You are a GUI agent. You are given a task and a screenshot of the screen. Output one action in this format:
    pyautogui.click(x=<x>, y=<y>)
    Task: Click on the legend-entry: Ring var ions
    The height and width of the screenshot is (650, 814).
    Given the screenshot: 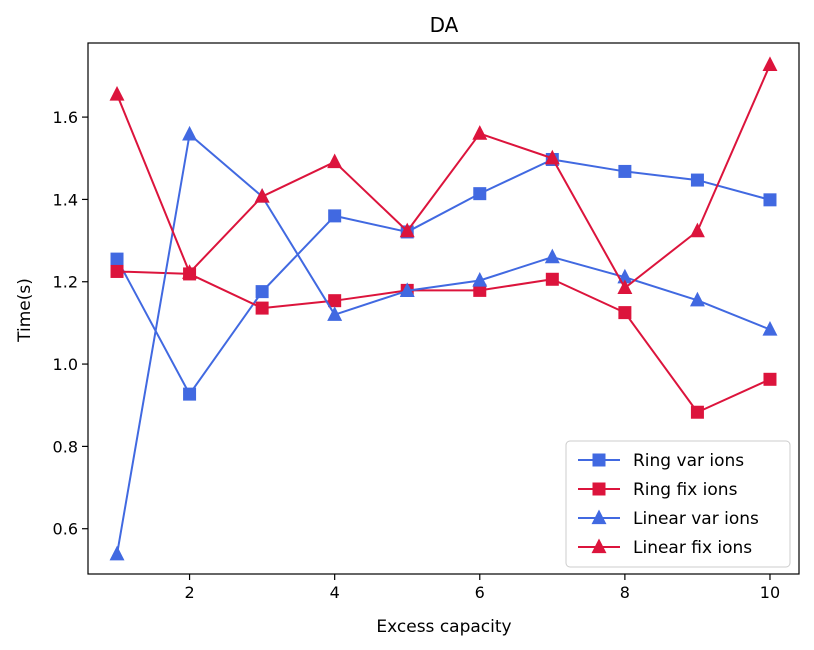 What is the action you would take?
    pyautogui.click(x=661, y=461)
    